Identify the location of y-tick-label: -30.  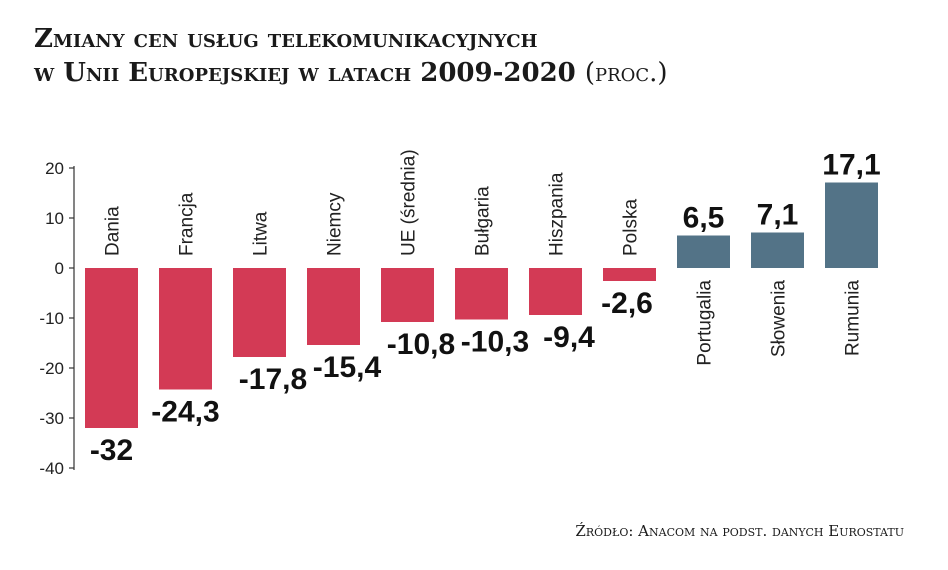
(51, 418).